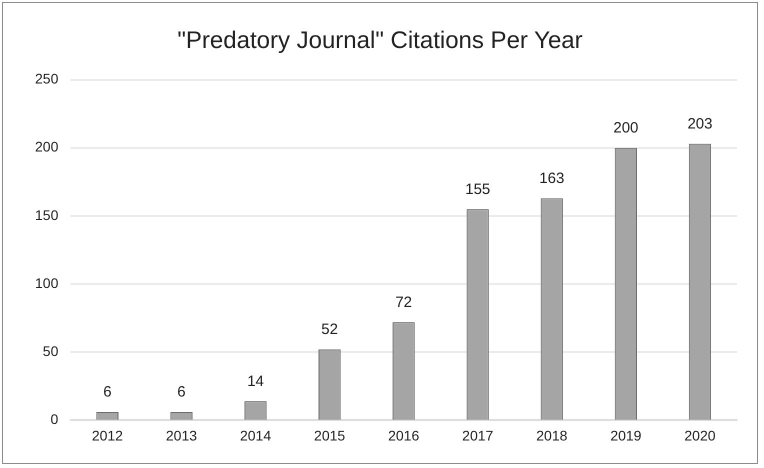  What do you see at coordinates (700, 435) in the screenshot?
I see `x-tick-label: 2020` at bounding box center [700, 435].